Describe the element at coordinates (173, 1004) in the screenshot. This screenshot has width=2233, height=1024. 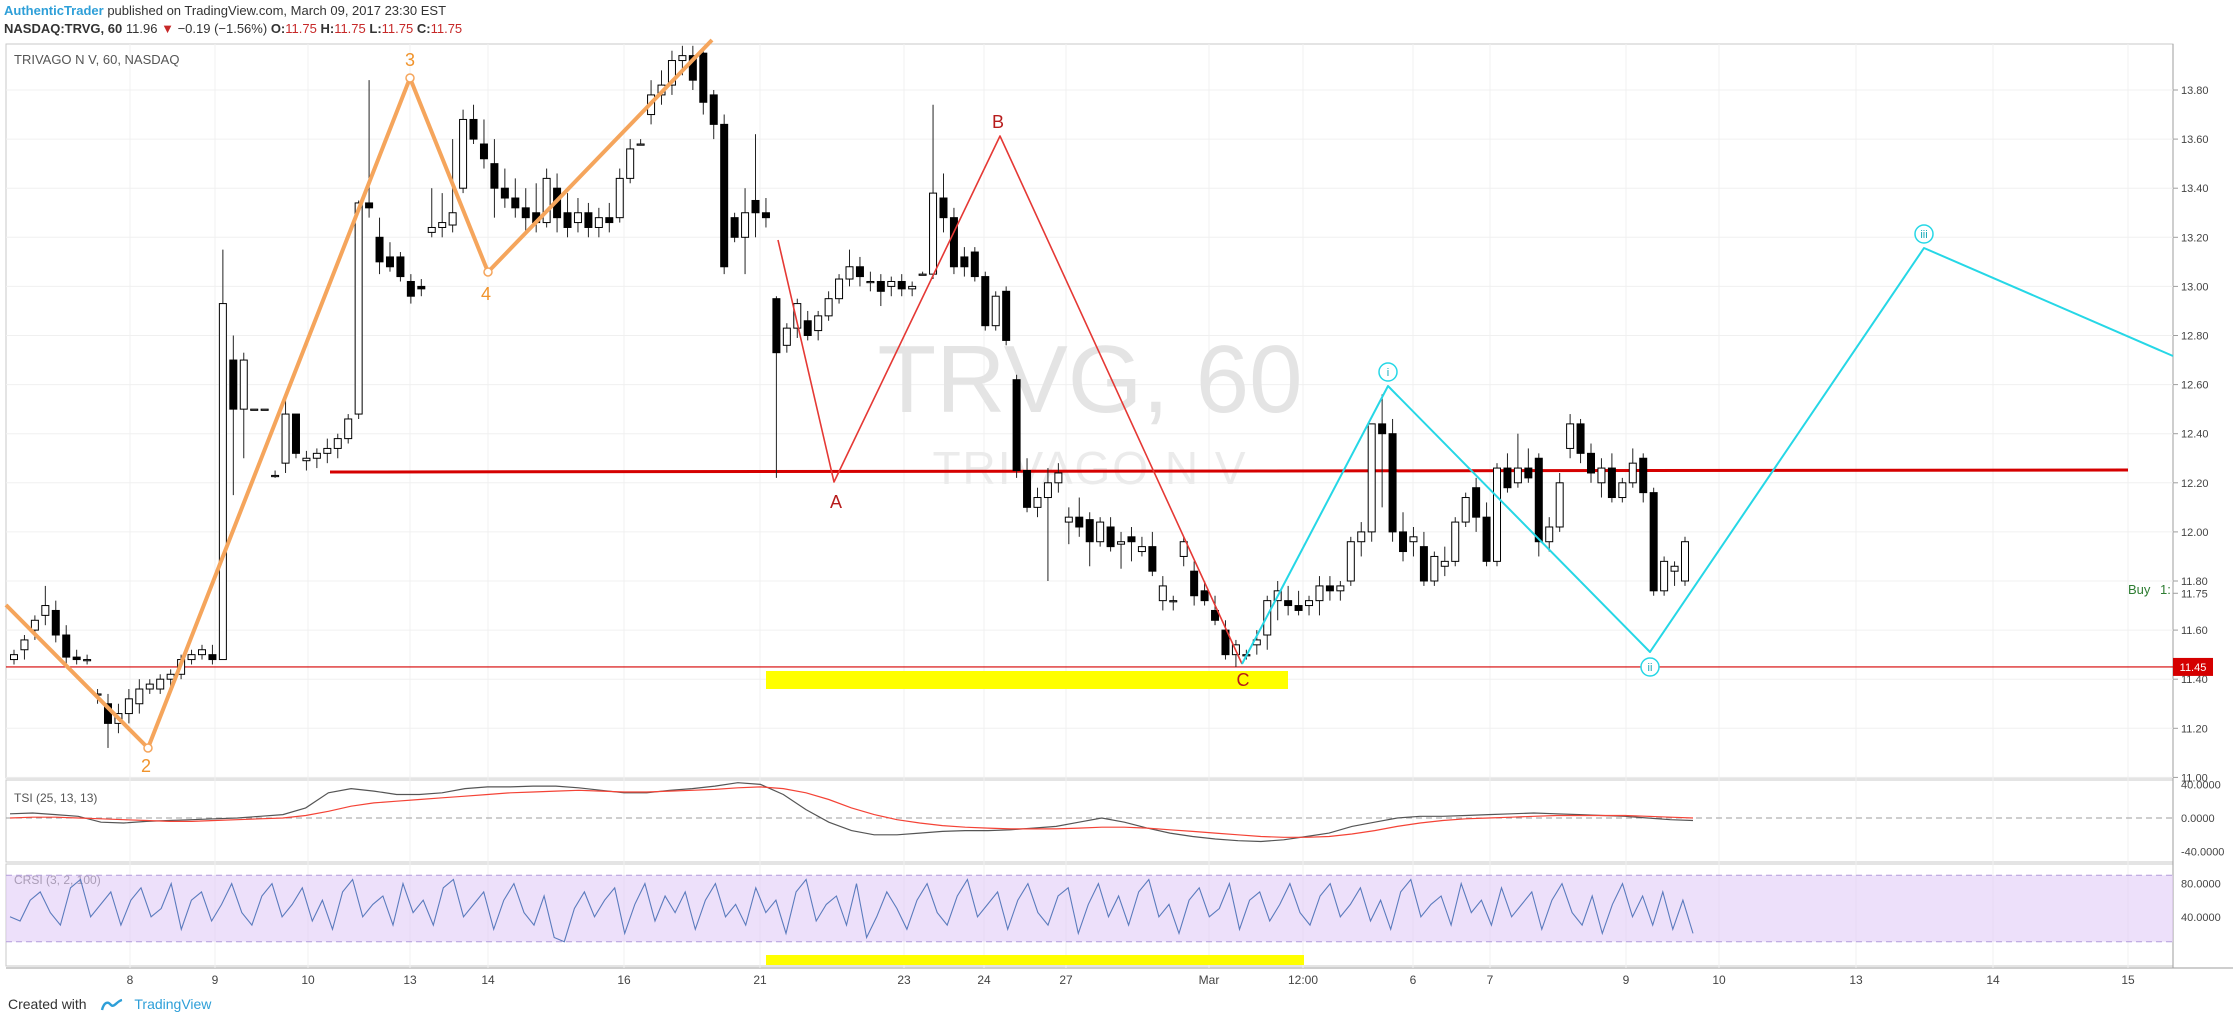
I see `tradingview-link: TradingView` at that location.